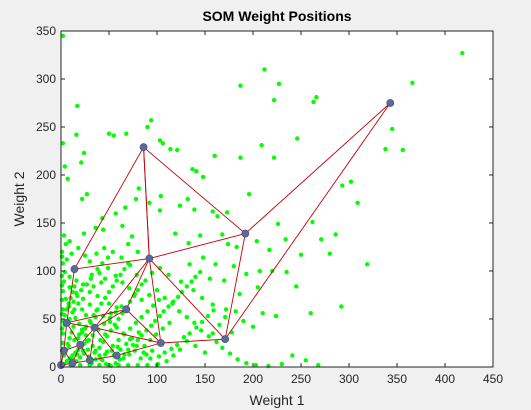 Image resolution: width=531 pixels, height=410 pixels. Describe the element at coordinates (52, 367) in the screenshot. I see `y-tick-label: 0` at that location.